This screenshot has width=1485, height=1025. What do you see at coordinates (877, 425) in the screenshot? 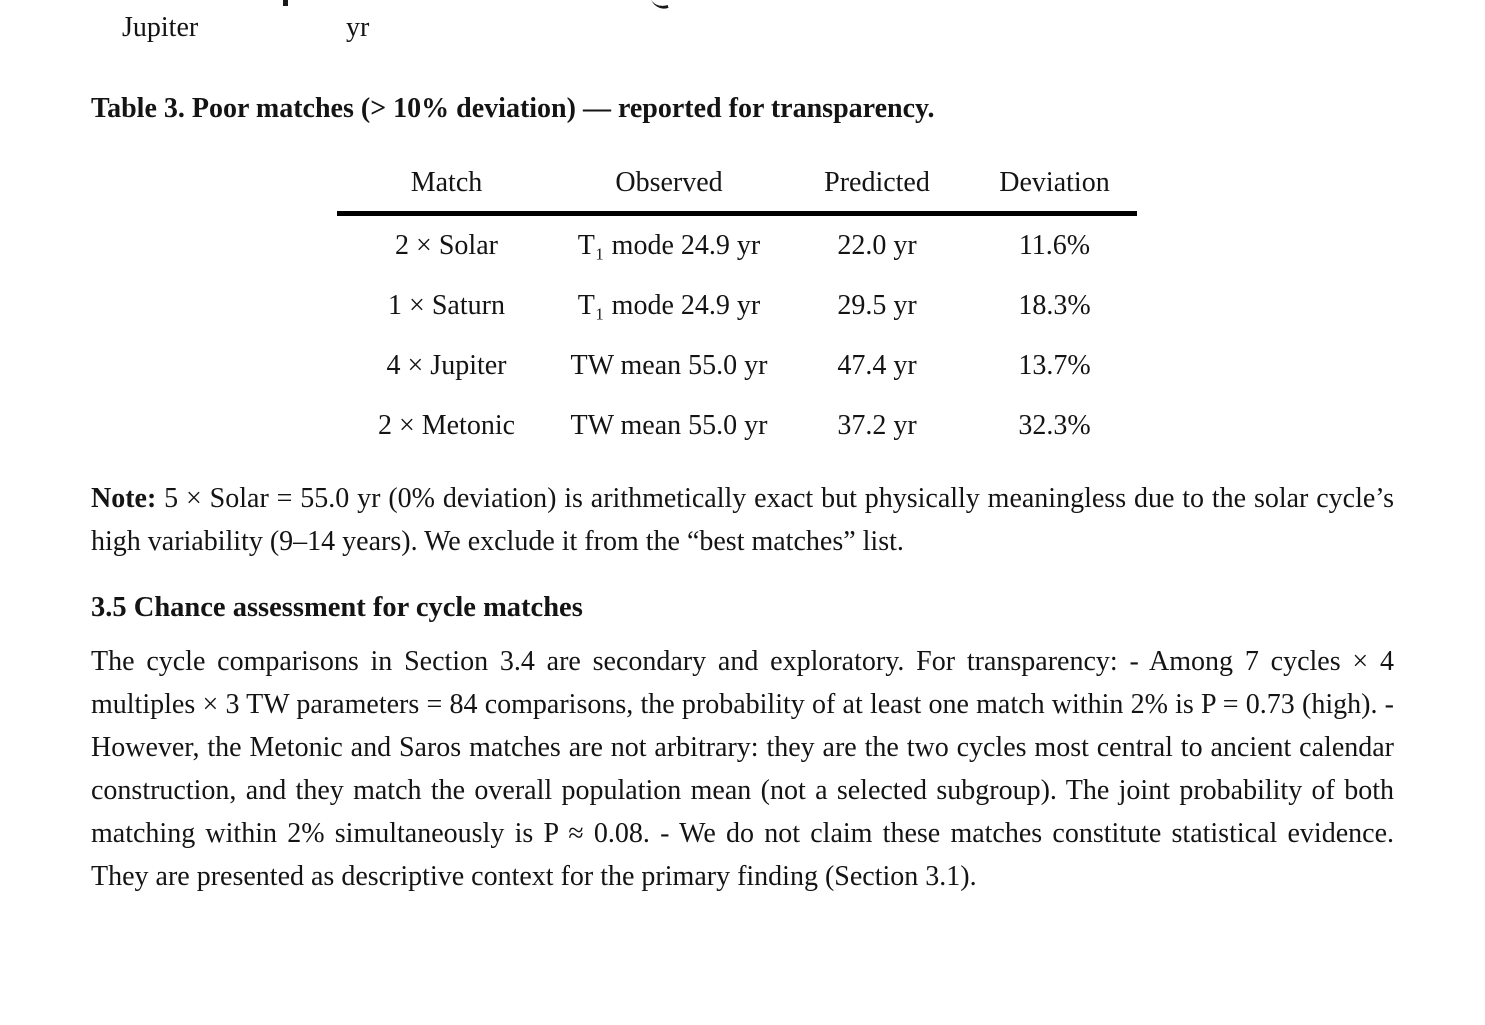
I see `cell-predicted: 37.2 yr` at bounding box center [877, 425].